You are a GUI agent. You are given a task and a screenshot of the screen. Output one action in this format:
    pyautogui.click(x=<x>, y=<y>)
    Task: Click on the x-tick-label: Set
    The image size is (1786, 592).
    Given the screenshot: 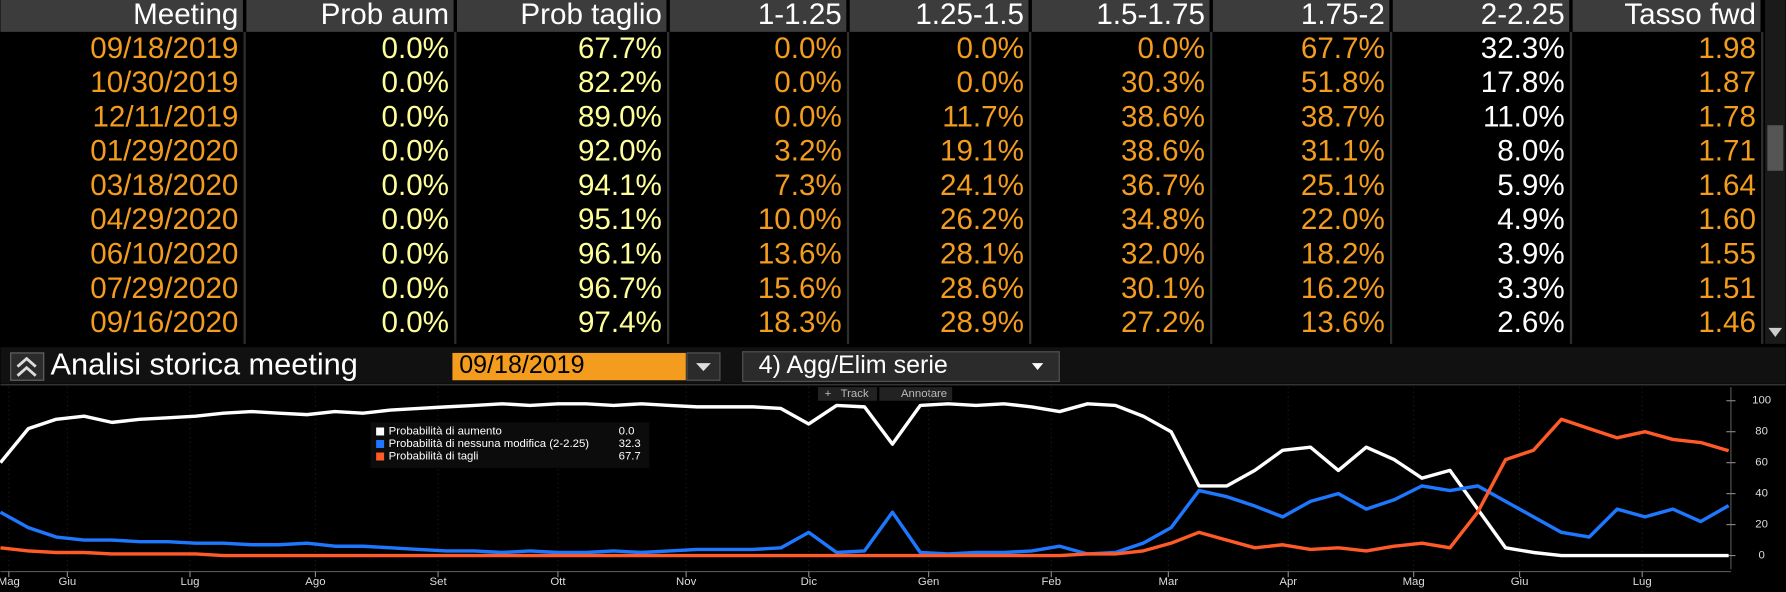 What is the action you would take?
    pyautogui.click(x=439, y=582)
    